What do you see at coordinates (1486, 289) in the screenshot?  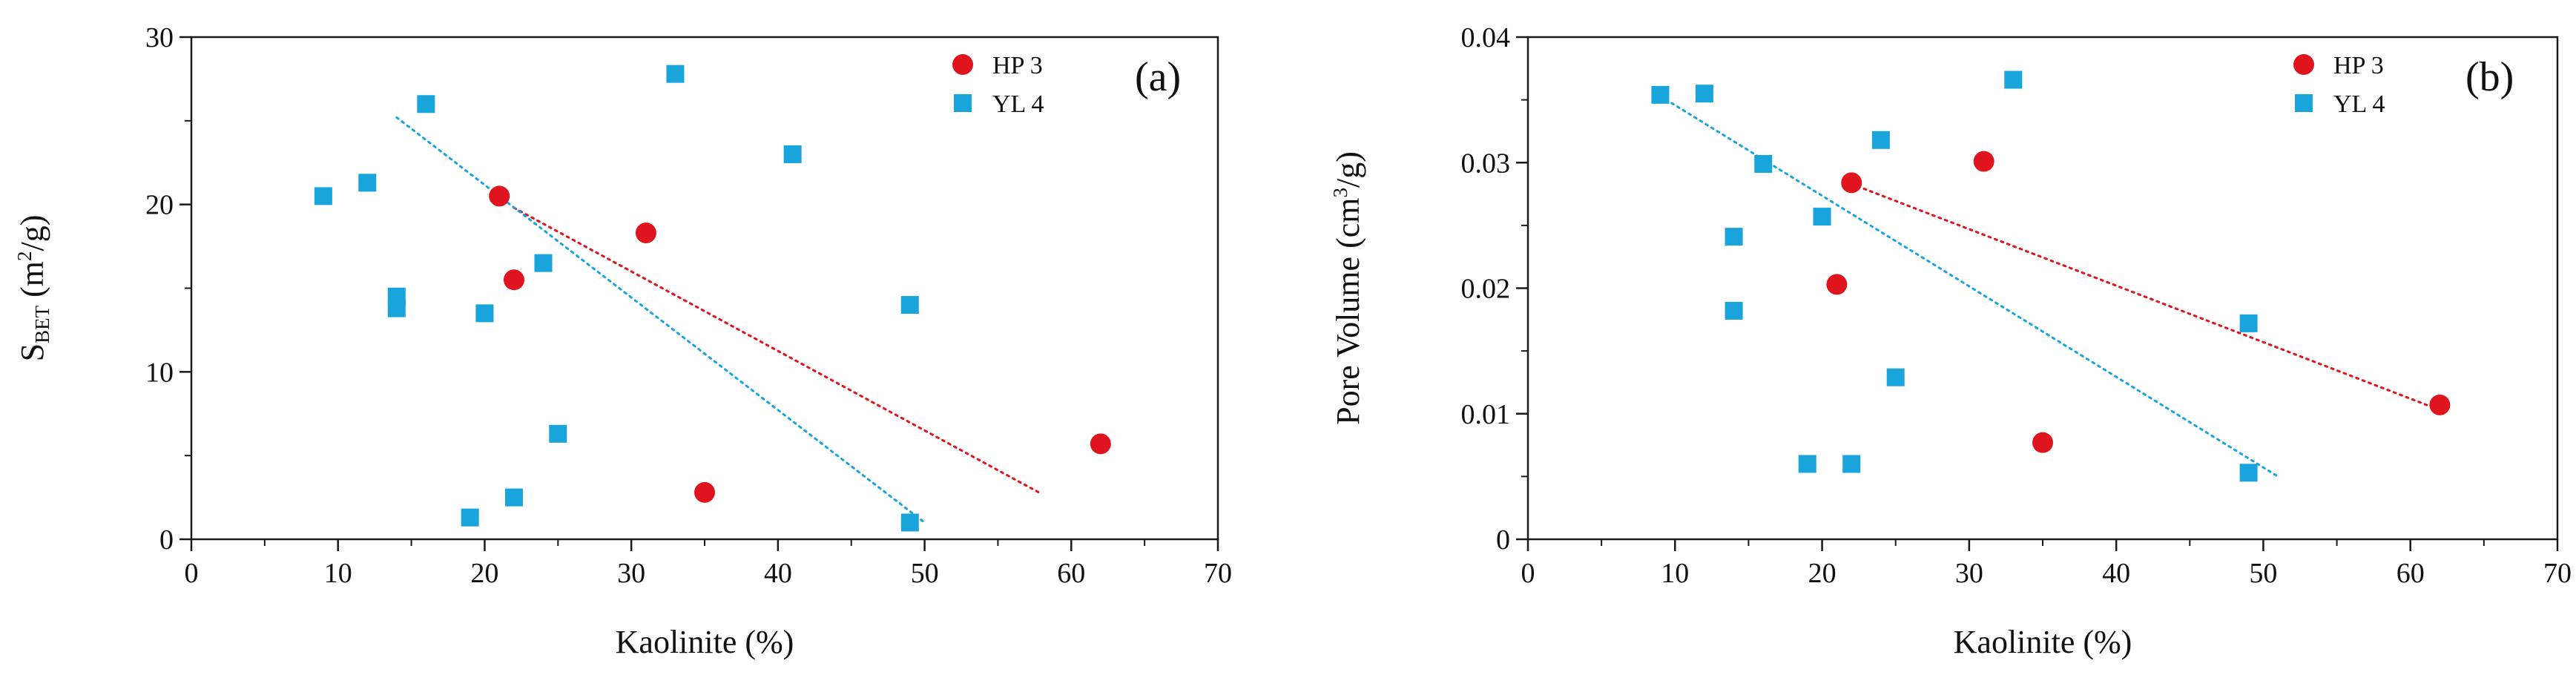 I see `y-tick-label: 0.02` at bounding box center [1486, 289].